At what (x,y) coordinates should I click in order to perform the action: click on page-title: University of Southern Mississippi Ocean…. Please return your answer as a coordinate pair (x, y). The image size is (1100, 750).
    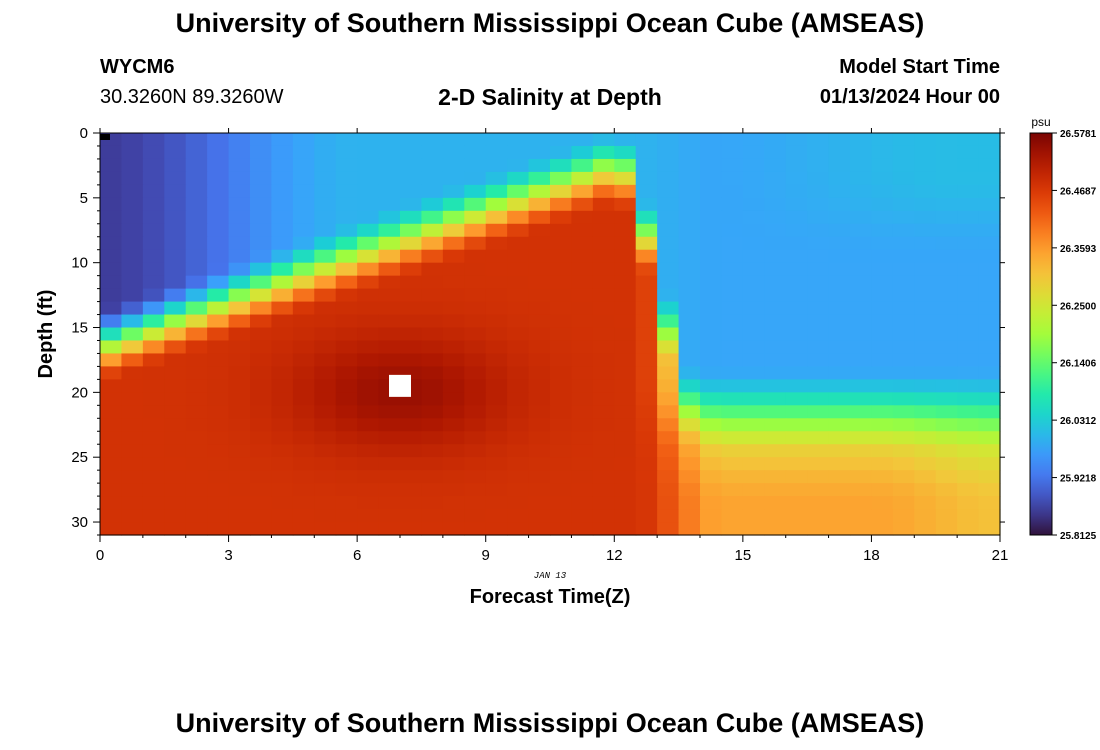
    Looking at the image, I should click on (550, 23).